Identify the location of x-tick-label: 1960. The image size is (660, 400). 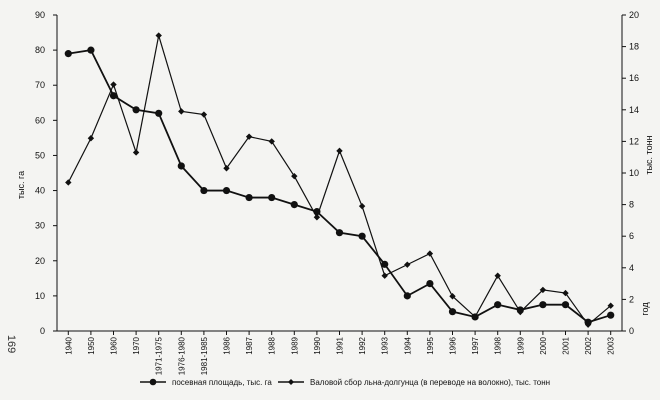
(114, 345).